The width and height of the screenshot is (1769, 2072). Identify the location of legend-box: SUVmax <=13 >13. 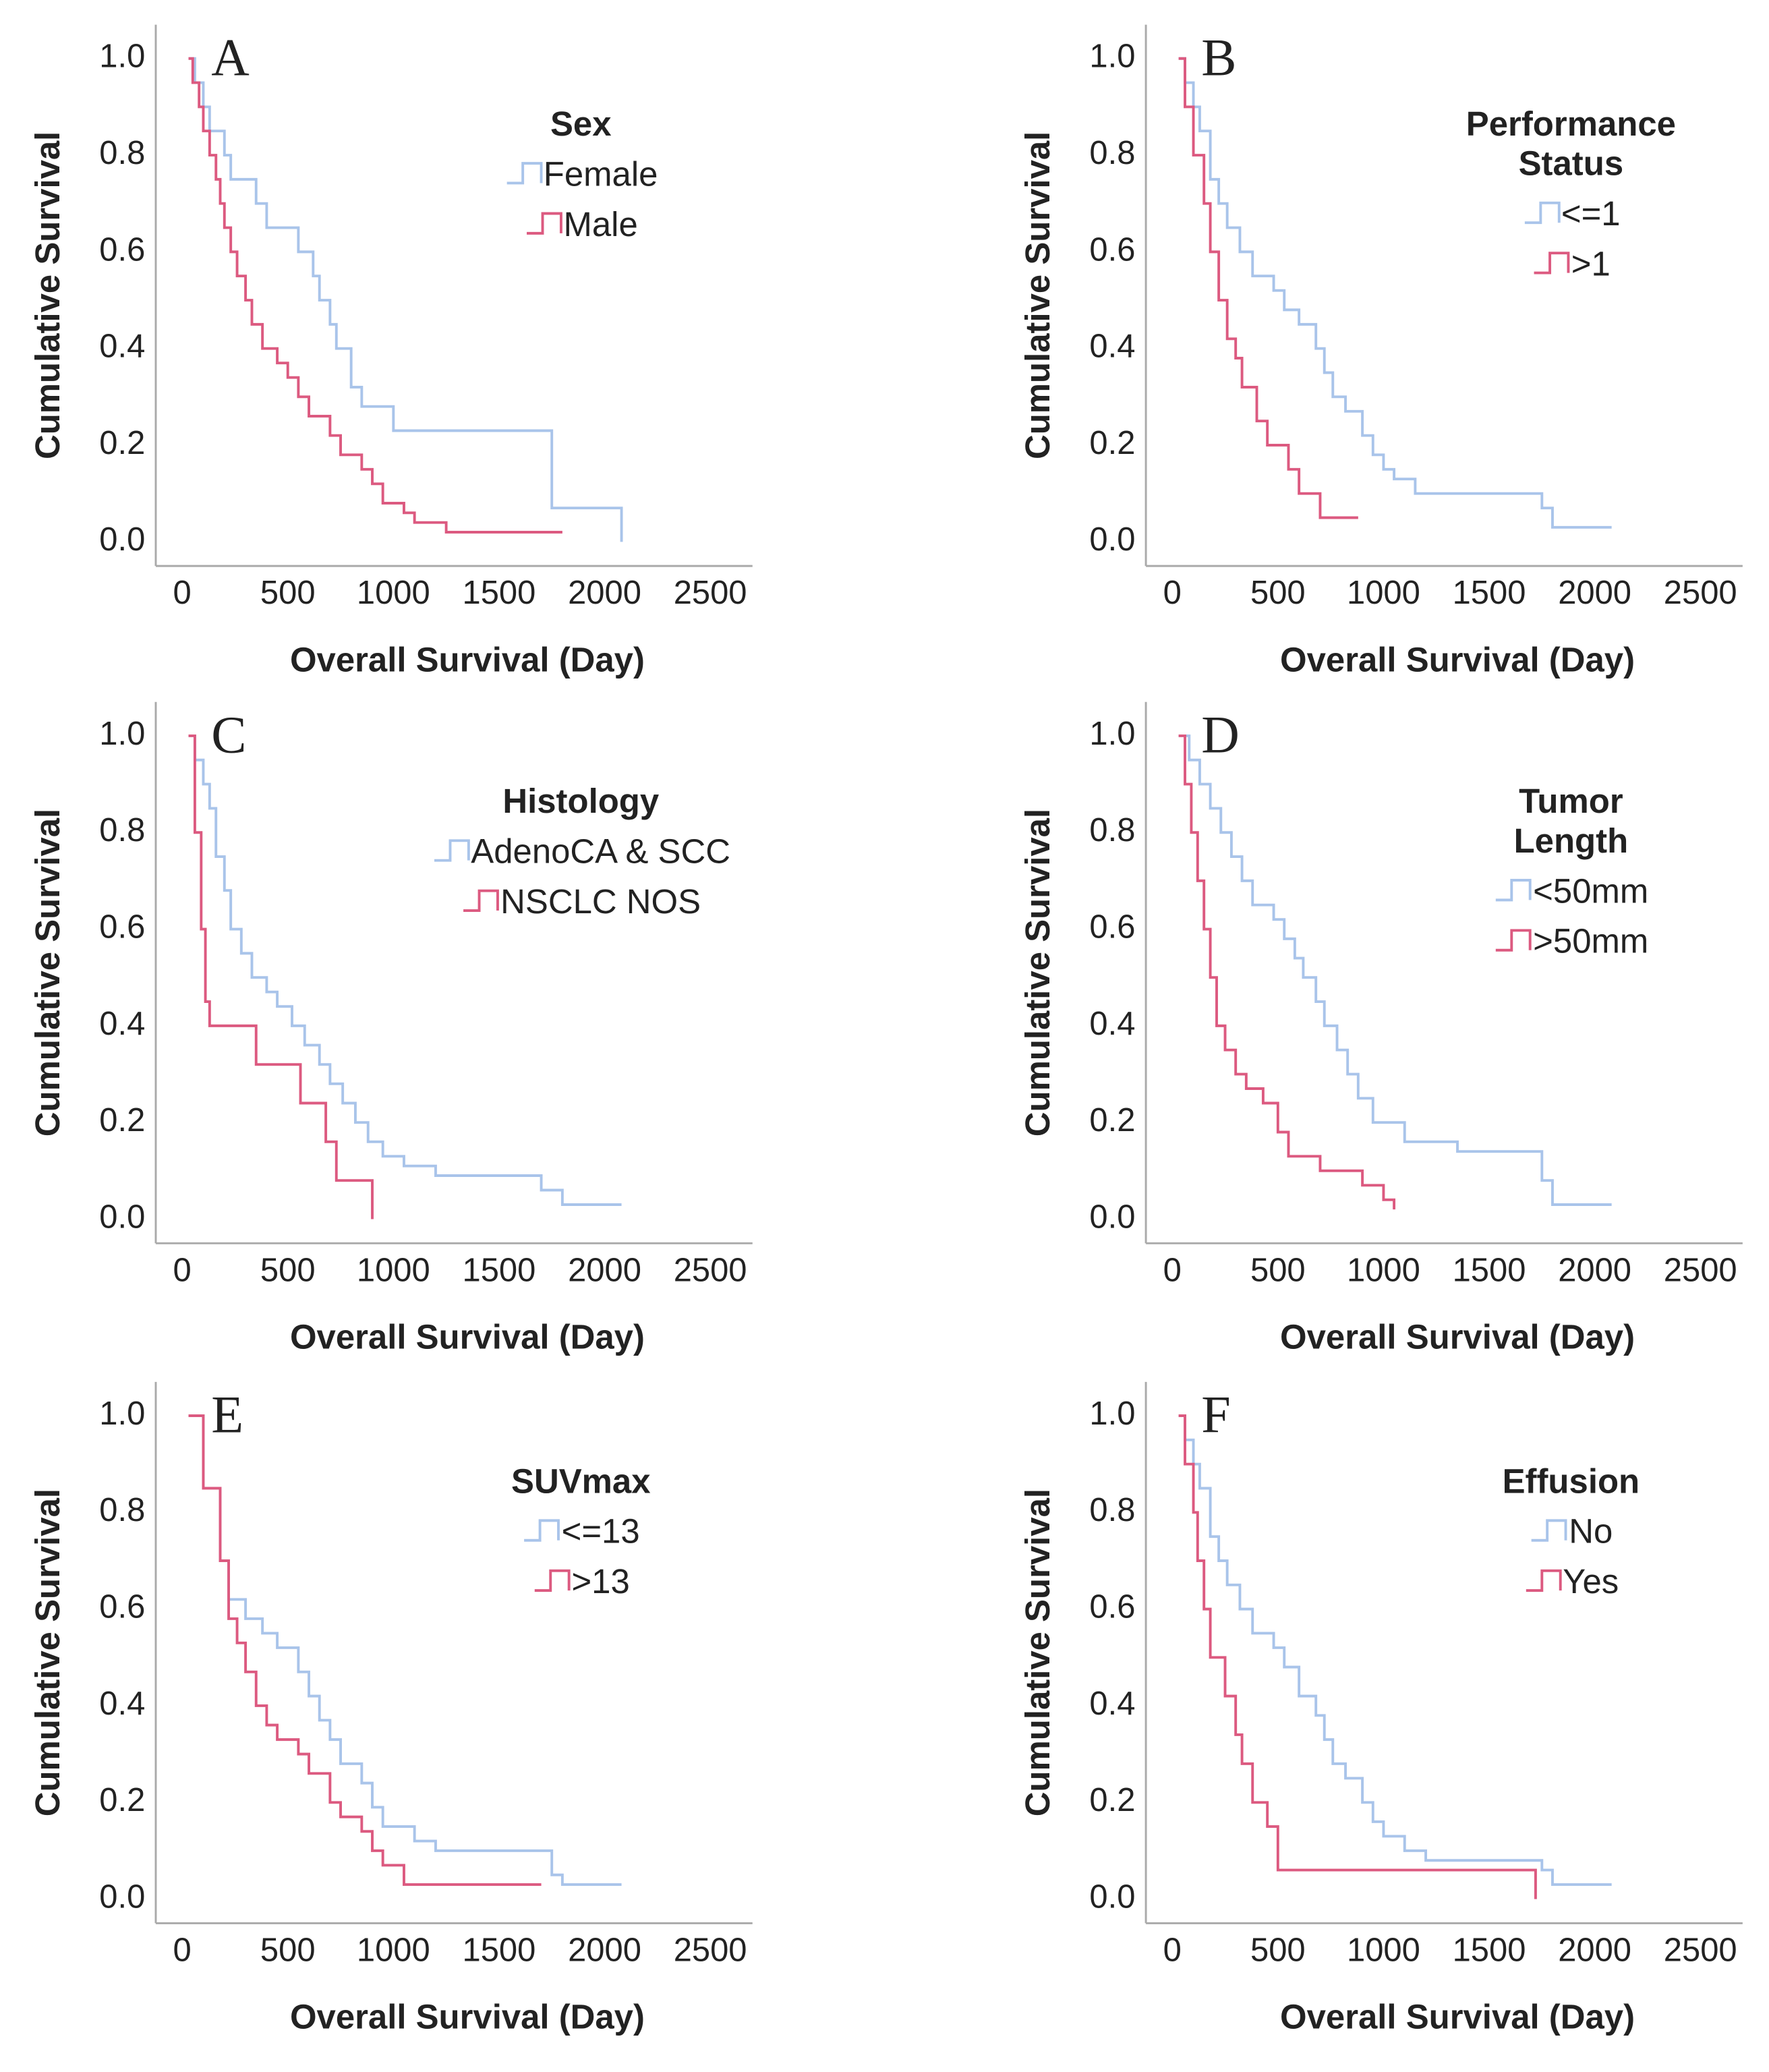
(581, 1533).